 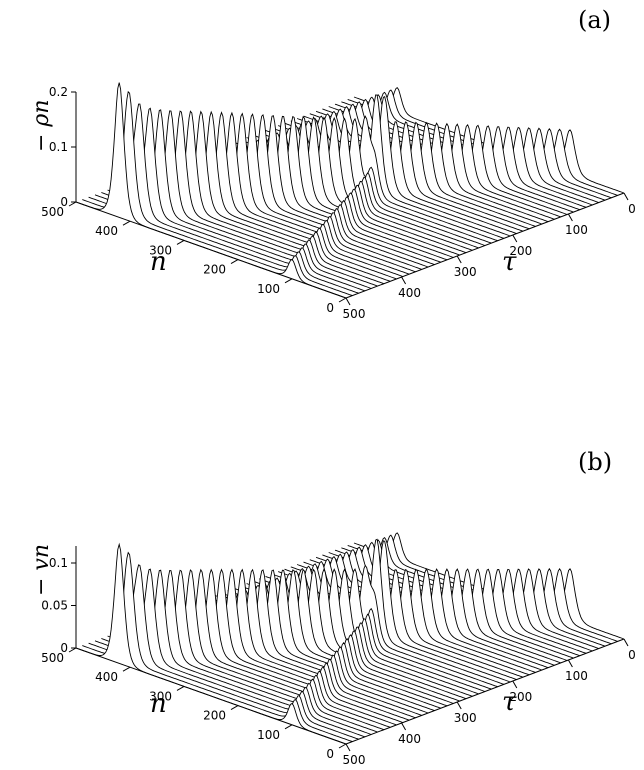 What do you see at coordinates (41, 125) in the screenshot?
I see `panel-a-zlabel: − ρn` at bounding box center [41, 125].